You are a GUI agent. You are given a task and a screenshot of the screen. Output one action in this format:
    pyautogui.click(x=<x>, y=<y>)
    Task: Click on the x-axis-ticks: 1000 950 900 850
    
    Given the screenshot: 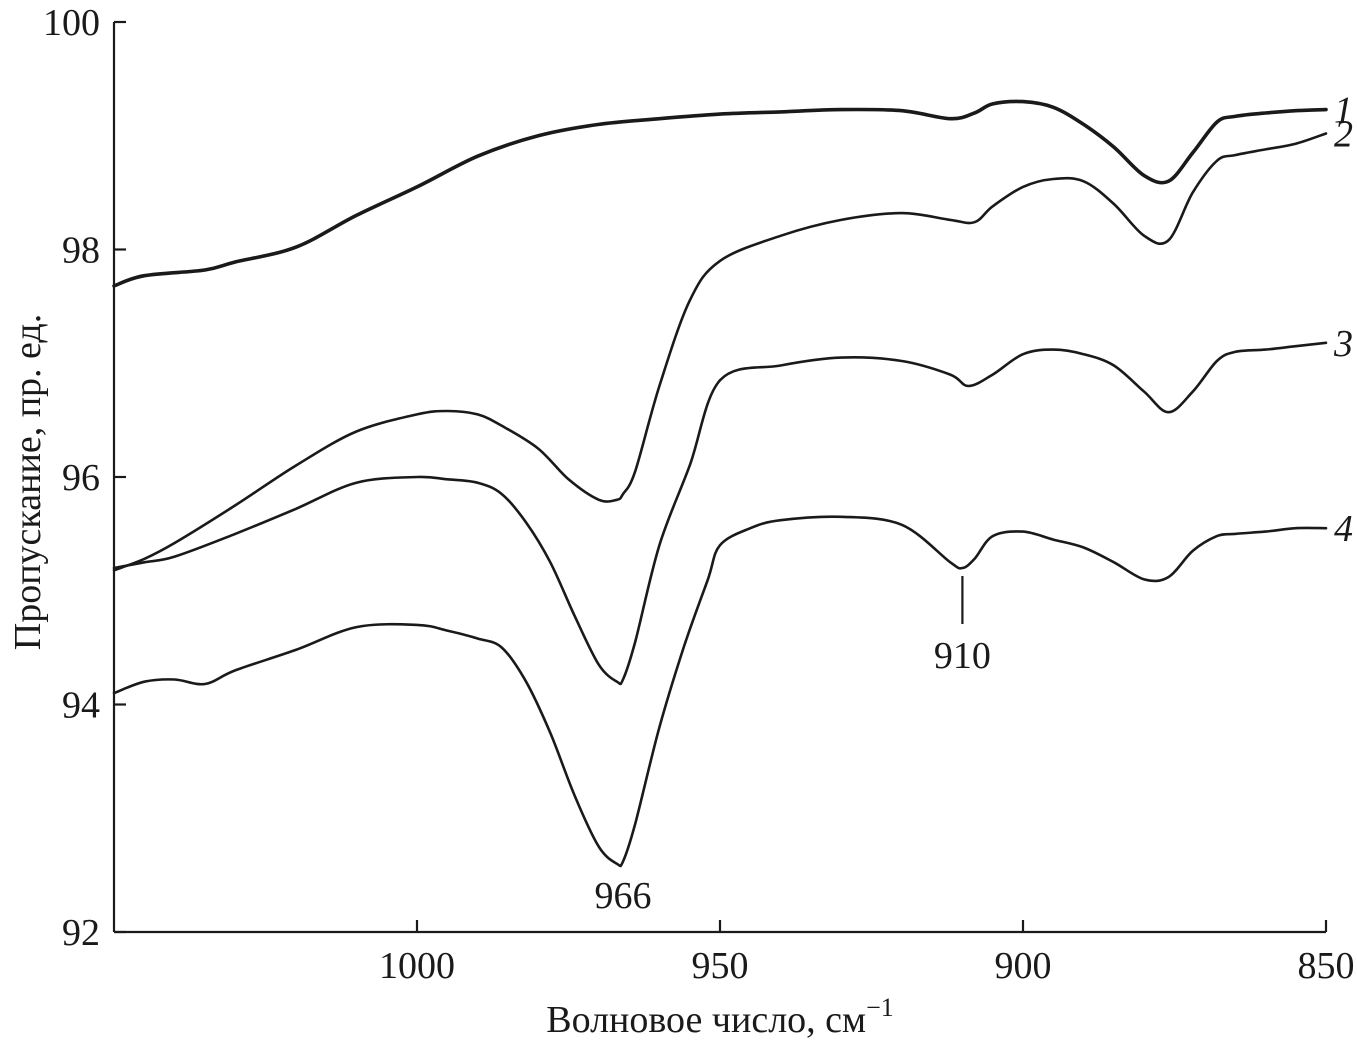 What is the action you would take?
    pyautogui.click(x=867, y=953)
    